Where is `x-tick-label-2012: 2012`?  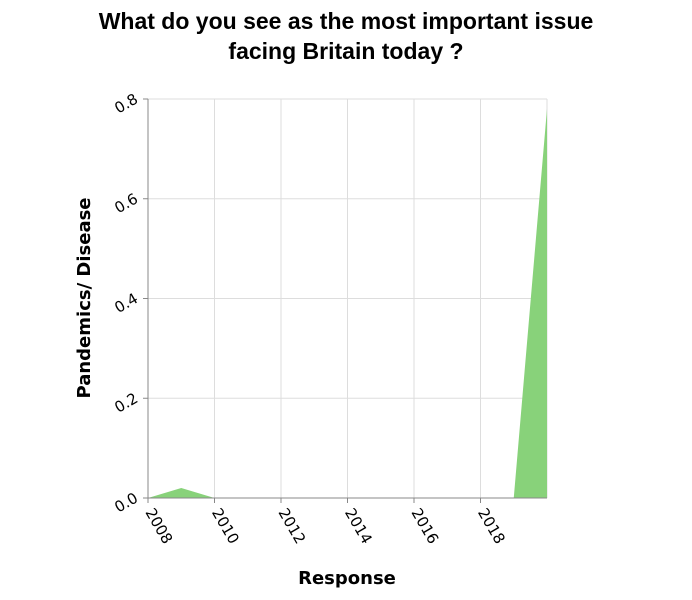
x-tick-label-2012: 2012 is located at coordinates (292, 526).